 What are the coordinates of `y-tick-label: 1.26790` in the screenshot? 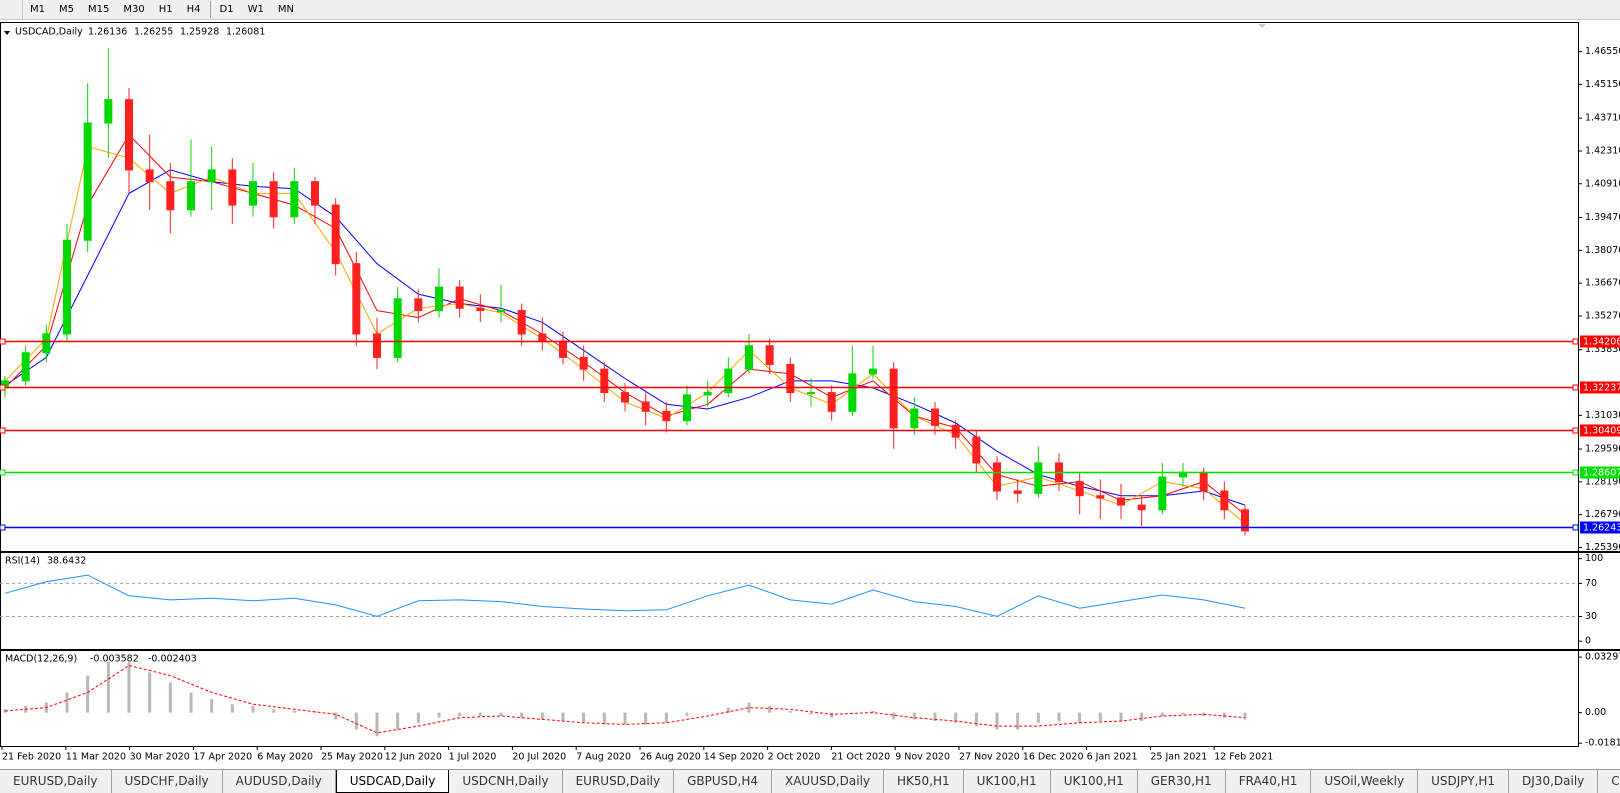 It's located at (1602, 514).